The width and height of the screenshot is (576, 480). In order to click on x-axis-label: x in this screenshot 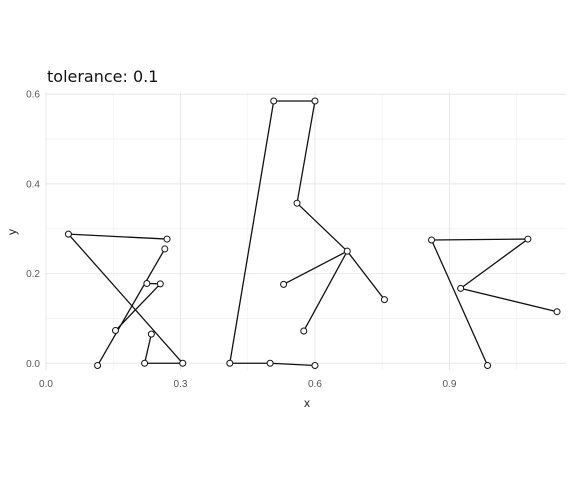, I will do `click(307, 403)`.